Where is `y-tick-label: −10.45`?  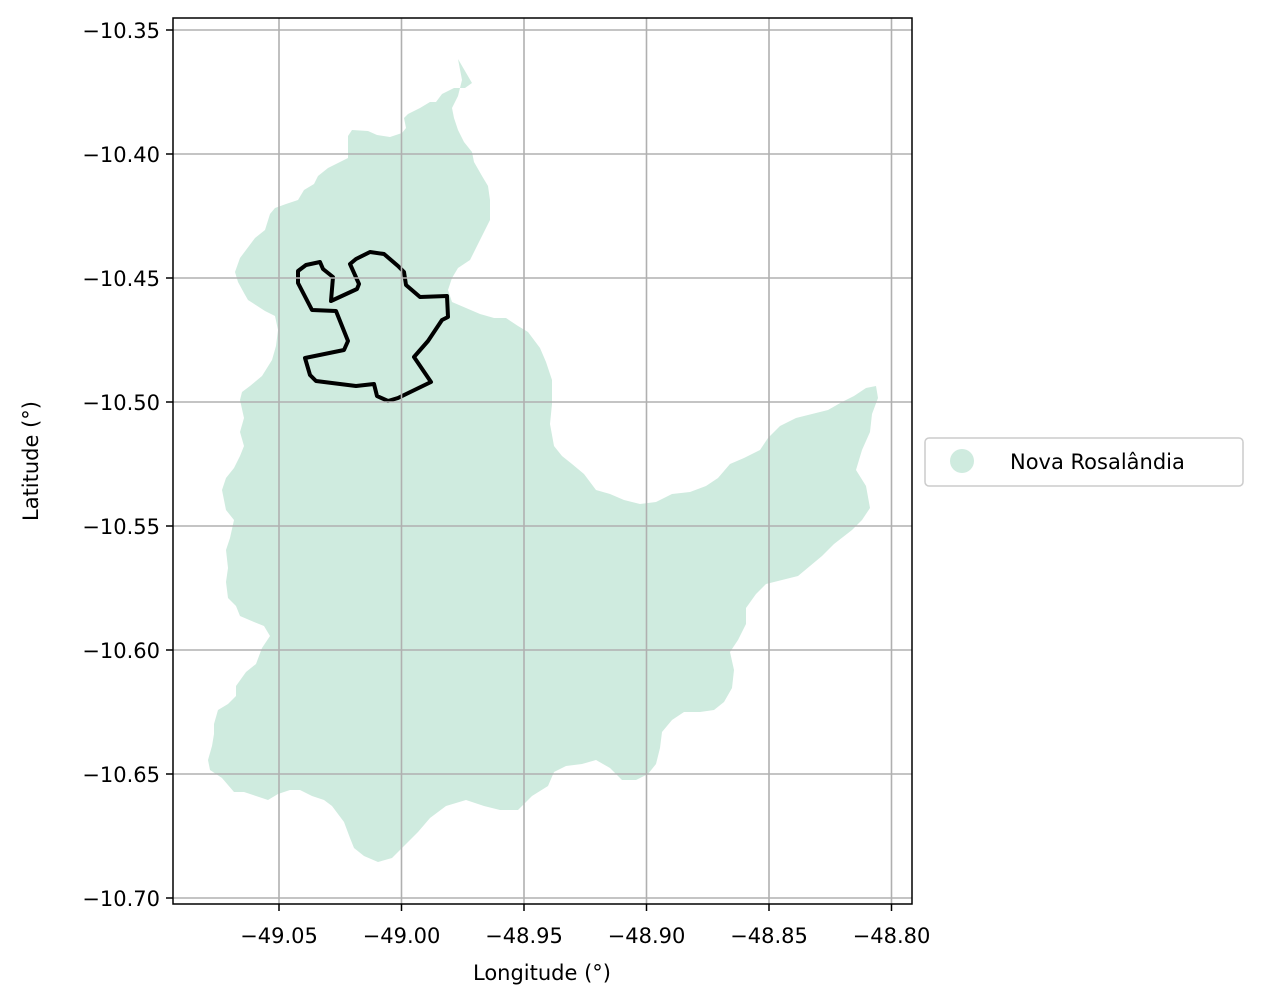 y-tick-label: −10.45 is located at coordinates (121, 279).